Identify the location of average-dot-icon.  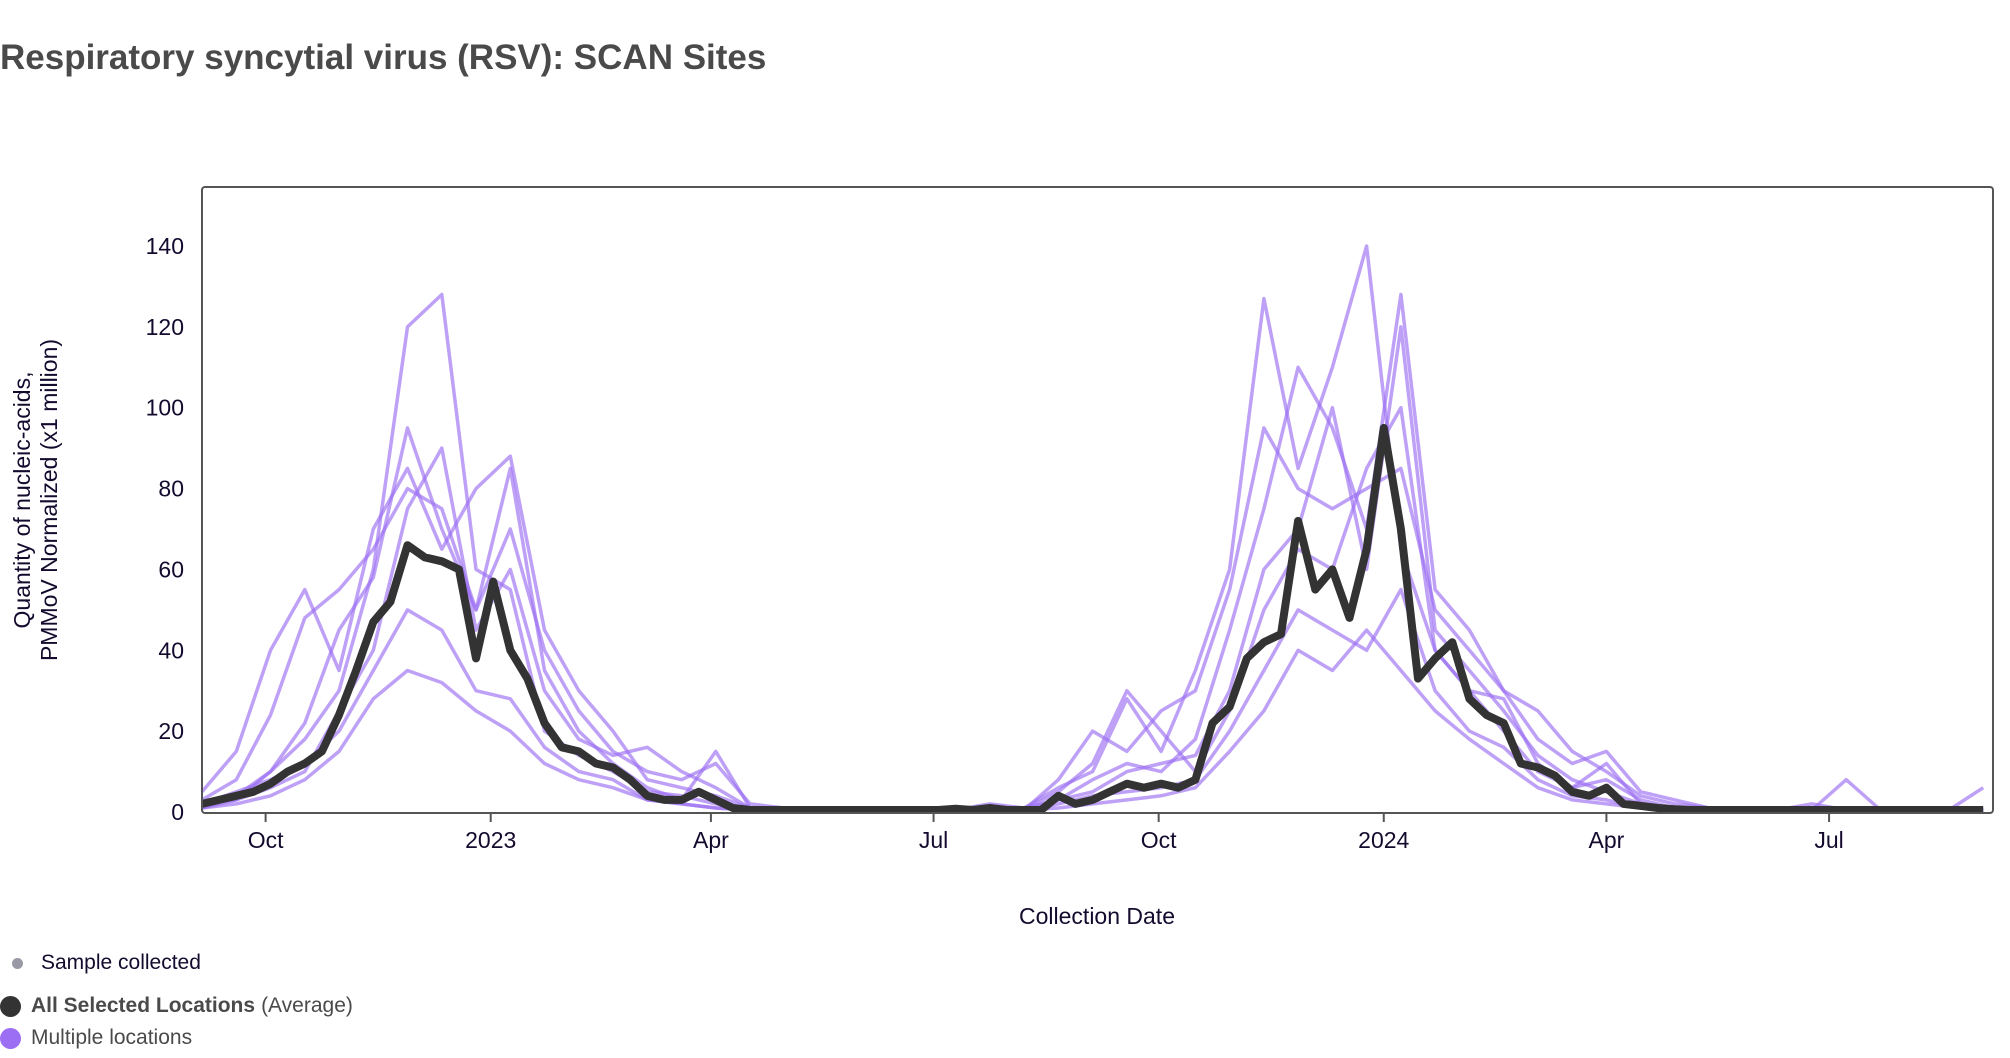
(10, 1006).